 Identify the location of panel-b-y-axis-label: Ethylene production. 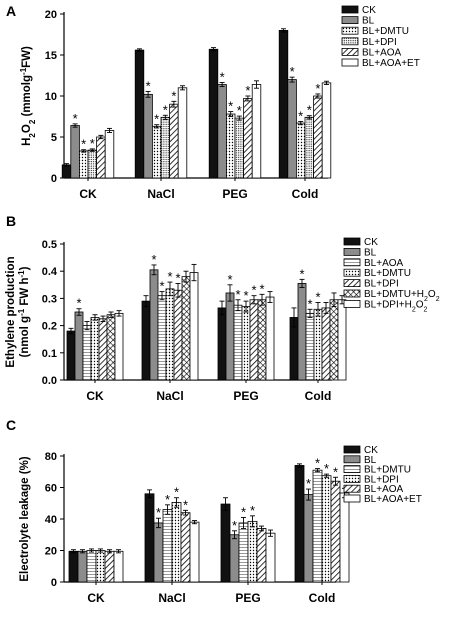
(11, 311).